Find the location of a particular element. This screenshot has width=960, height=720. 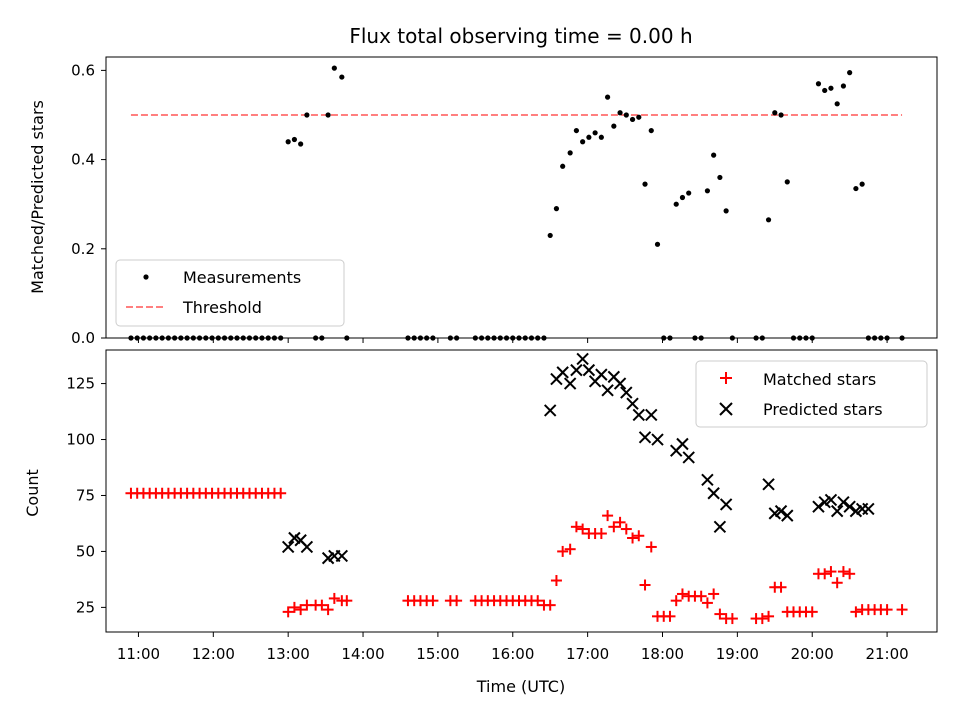

legend-measurements-marker is located at coordinates (146, 277).